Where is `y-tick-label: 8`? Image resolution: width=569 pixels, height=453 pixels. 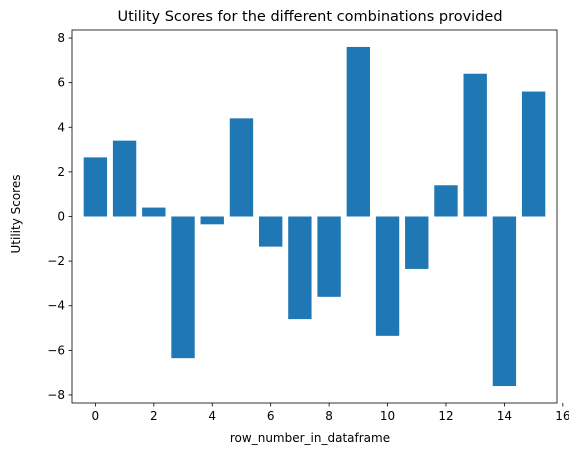 y-tick-label: 8 is located at coordinates (61, 38).